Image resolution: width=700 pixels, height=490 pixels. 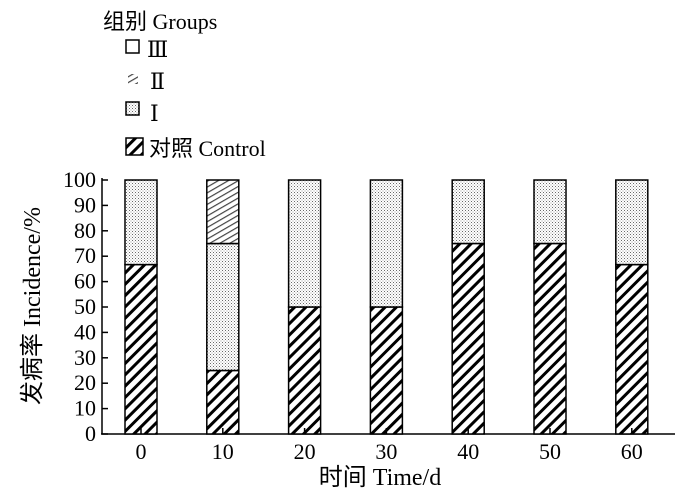 What do you see at coordinates (85, 382) in the screenshot?
I see `y-tick-label: 20` at bounding box center [85, 382].